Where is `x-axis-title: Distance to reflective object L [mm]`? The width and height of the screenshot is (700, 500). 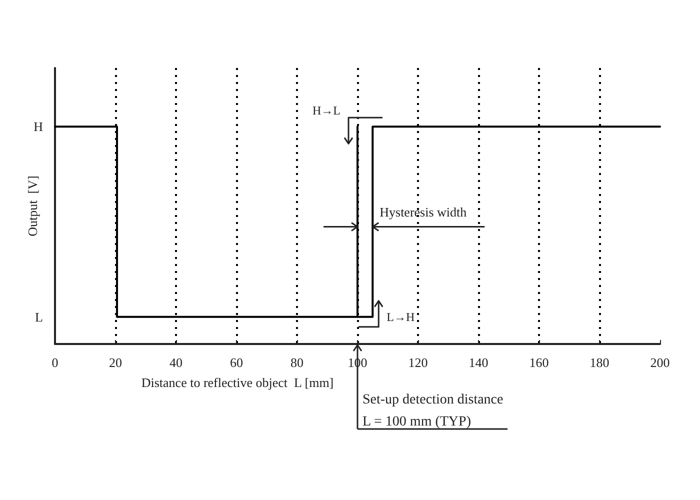
x-axis-title: Distance to reflective object L [mm] is located at coordinates (237, 382).